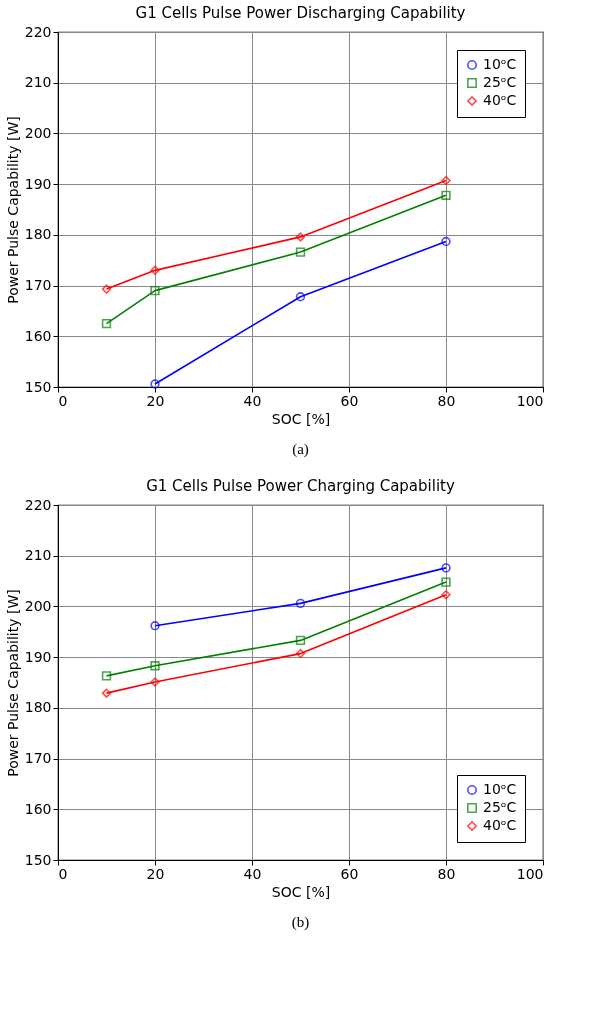  What do you see at coordinates (300, 922) in the screenshot?
I see `text: (b)` at bounding box center [300, 922].